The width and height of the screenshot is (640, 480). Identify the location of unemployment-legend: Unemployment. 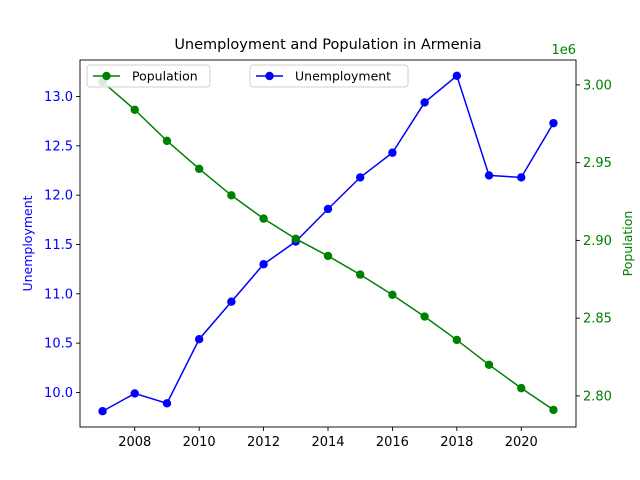
(329, 76).